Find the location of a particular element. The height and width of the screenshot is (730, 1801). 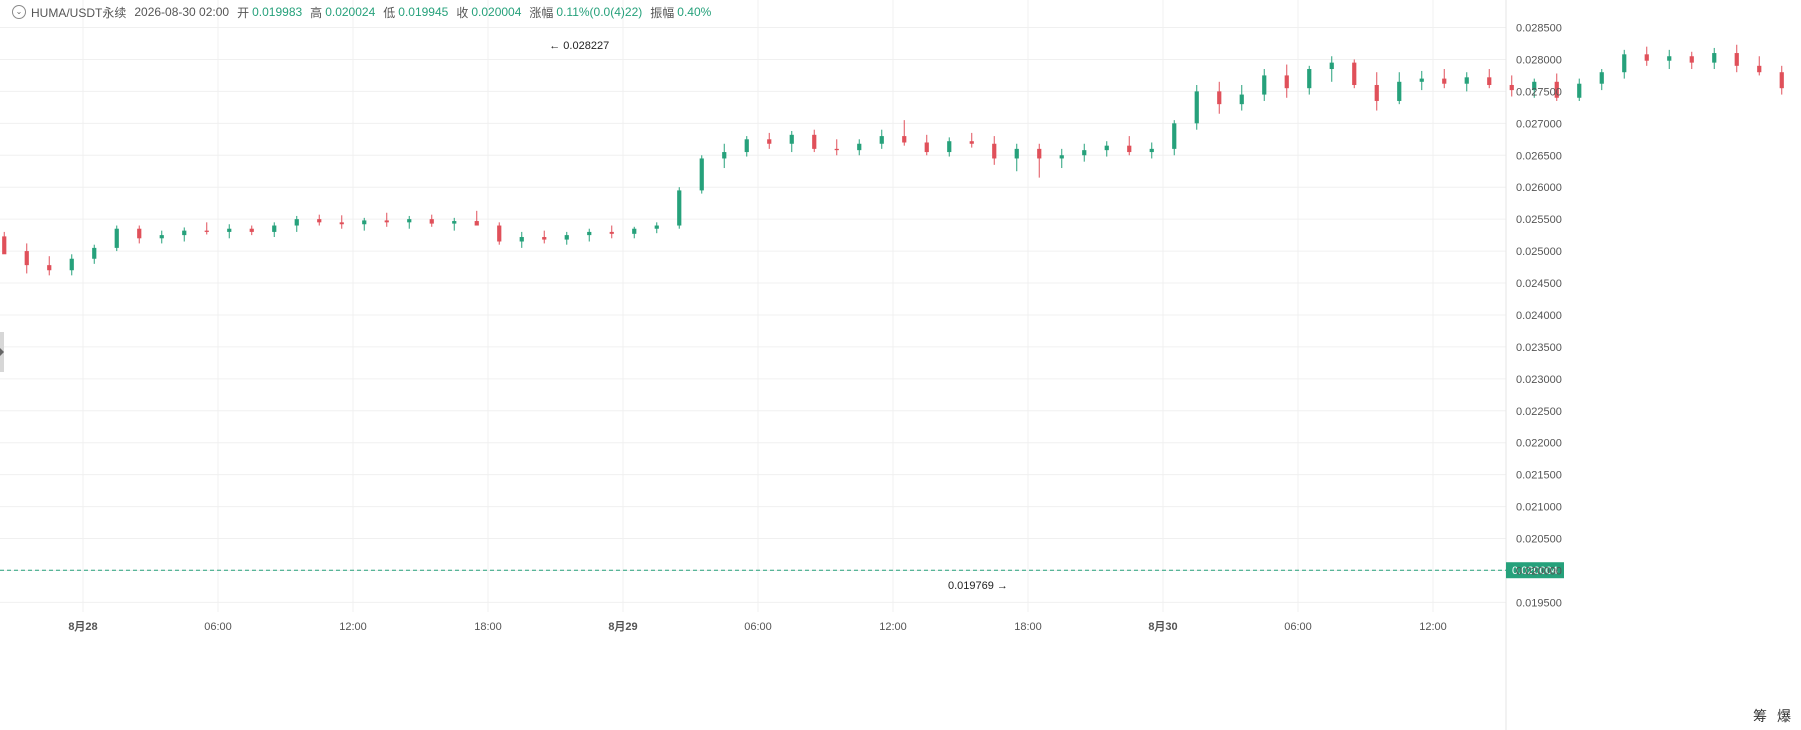

high-value: 0.020024 is located at coordinates (350, 12).